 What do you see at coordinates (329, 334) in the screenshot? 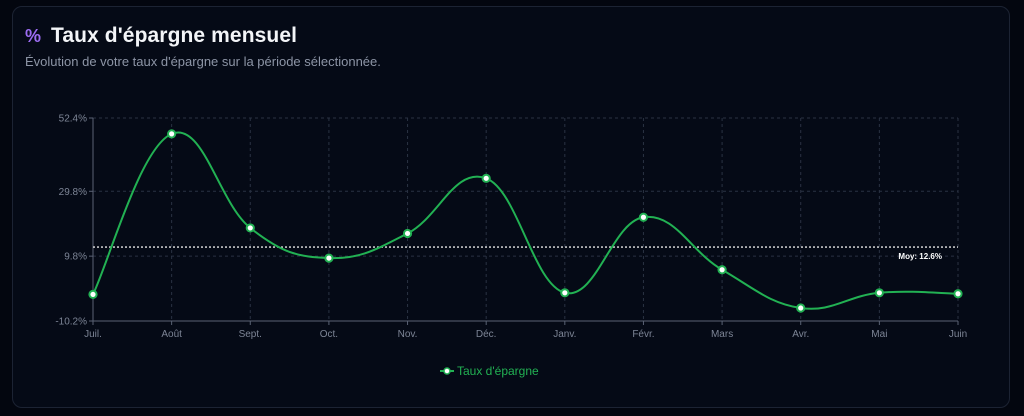
I see `x-tick-label: Oct.` at bounding box center [329, 334].